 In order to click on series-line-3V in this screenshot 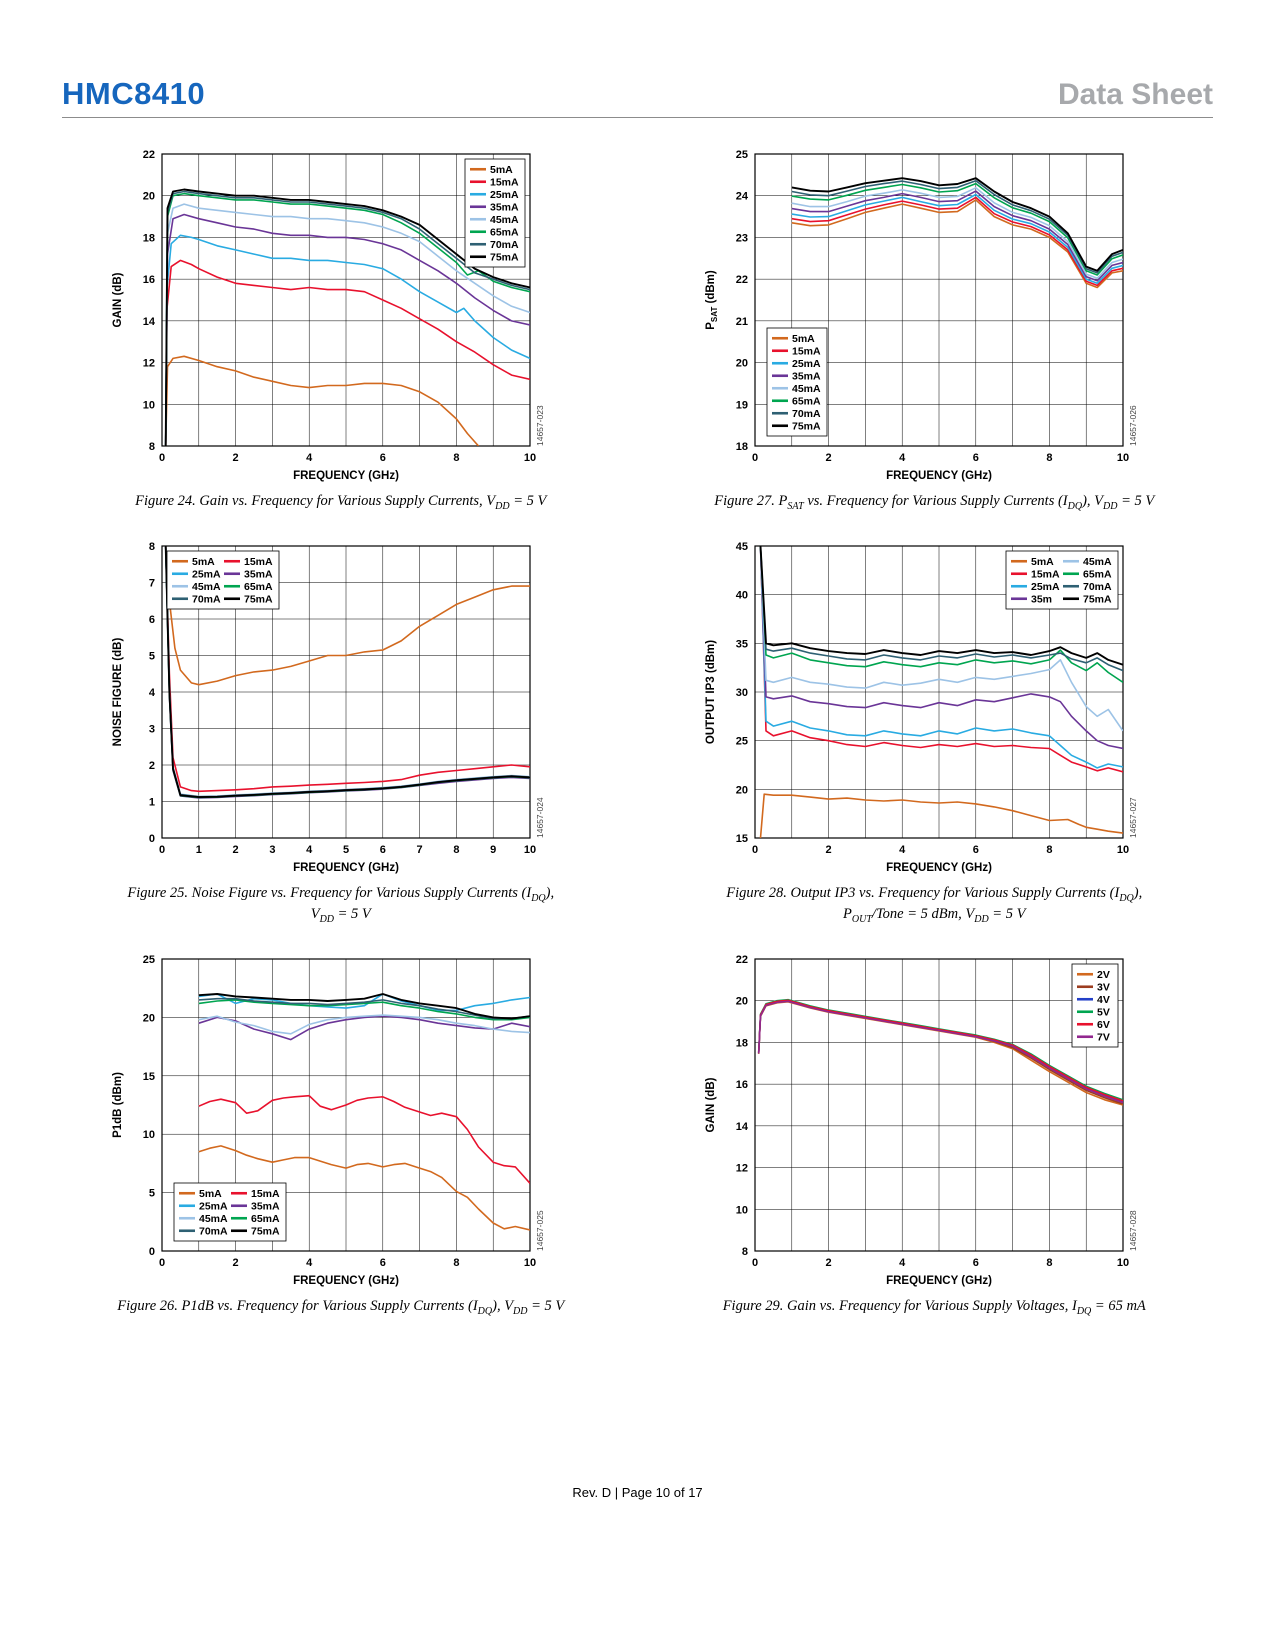, I will do `click(941, 1052)`.